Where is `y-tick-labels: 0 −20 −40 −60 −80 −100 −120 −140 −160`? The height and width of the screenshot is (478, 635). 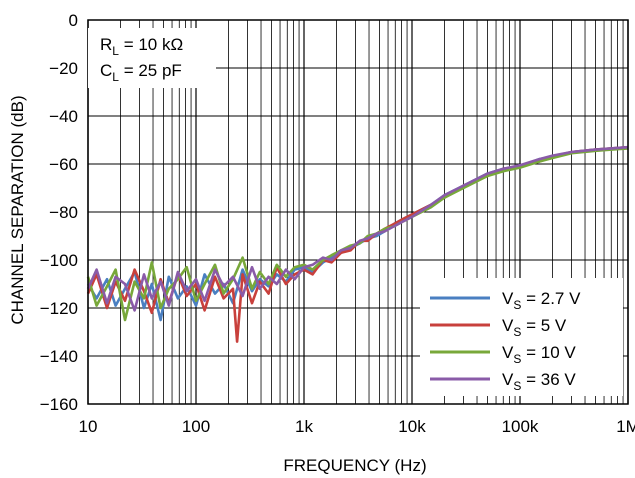
y-tick-labels: 0 −20 −40 −60 −80 −100 −120 −140 −160 is located at coordinates (59, 212).